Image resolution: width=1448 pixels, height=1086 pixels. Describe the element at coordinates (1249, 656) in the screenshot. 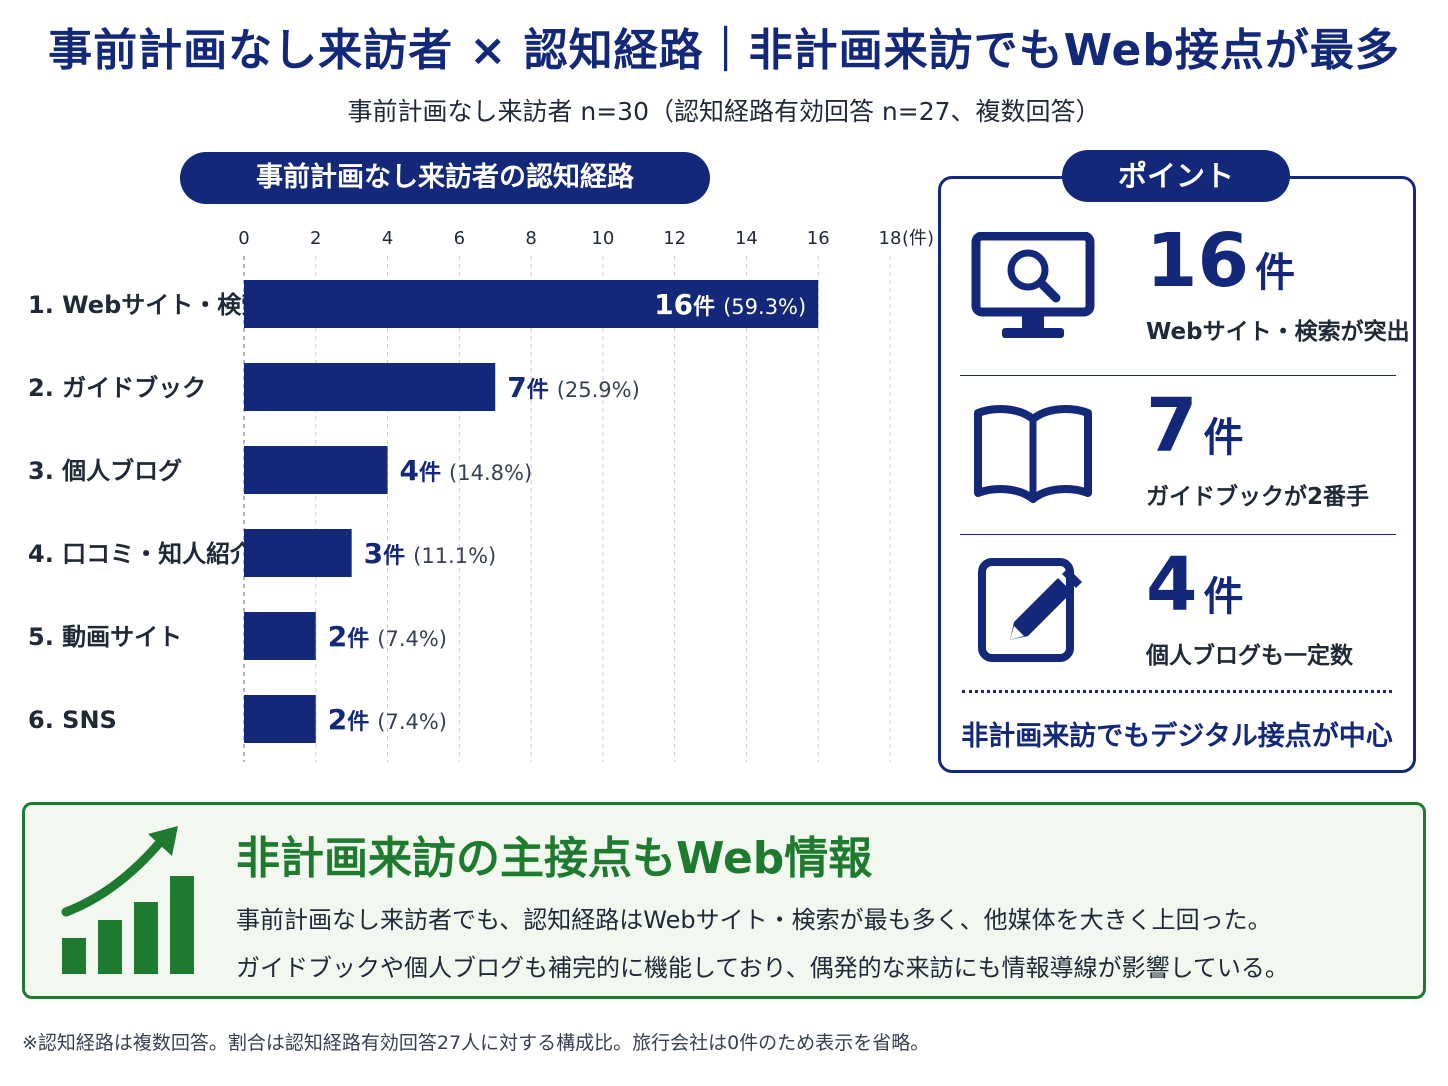

I see `point-description: 個人ブログも一定数` at that location.